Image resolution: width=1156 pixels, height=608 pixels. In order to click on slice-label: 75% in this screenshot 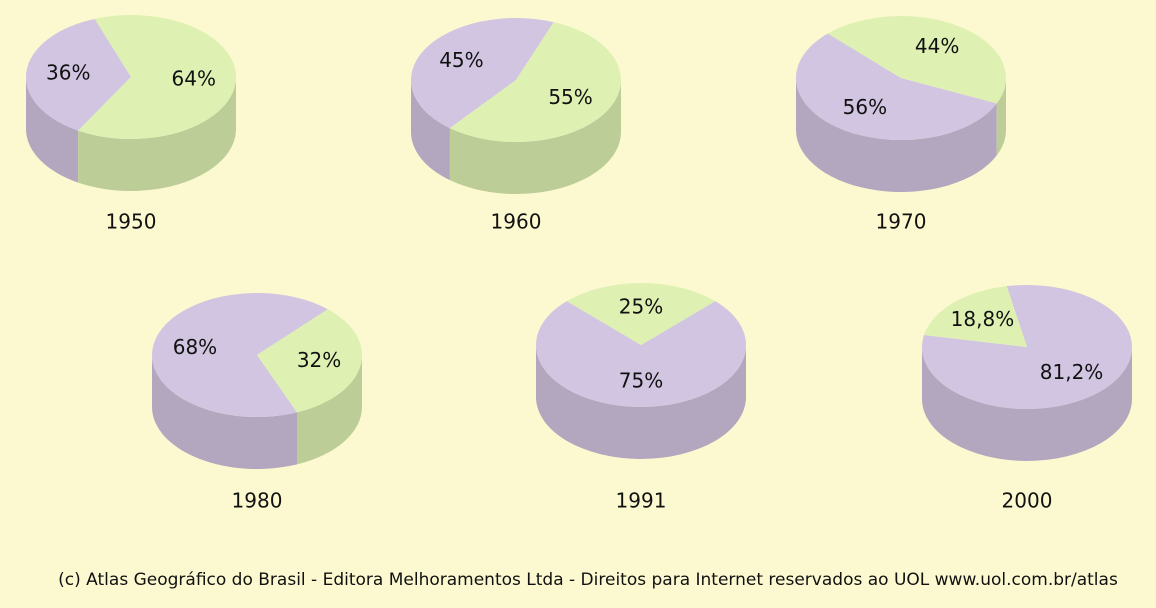, I will do `click(641, 381)`.